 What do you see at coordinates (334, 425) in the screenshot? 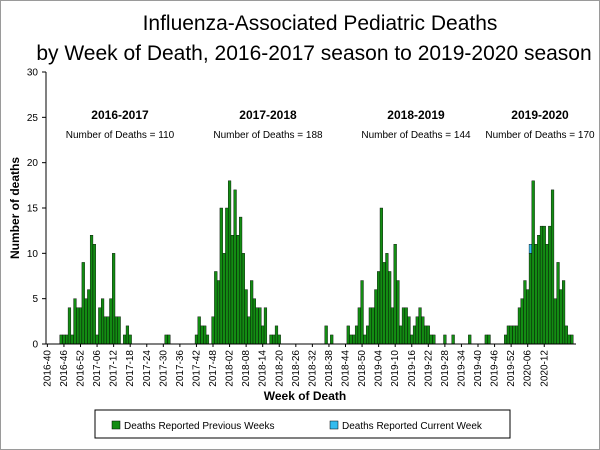
I see `legend-swatch-current` at bounding box center [334, 425].